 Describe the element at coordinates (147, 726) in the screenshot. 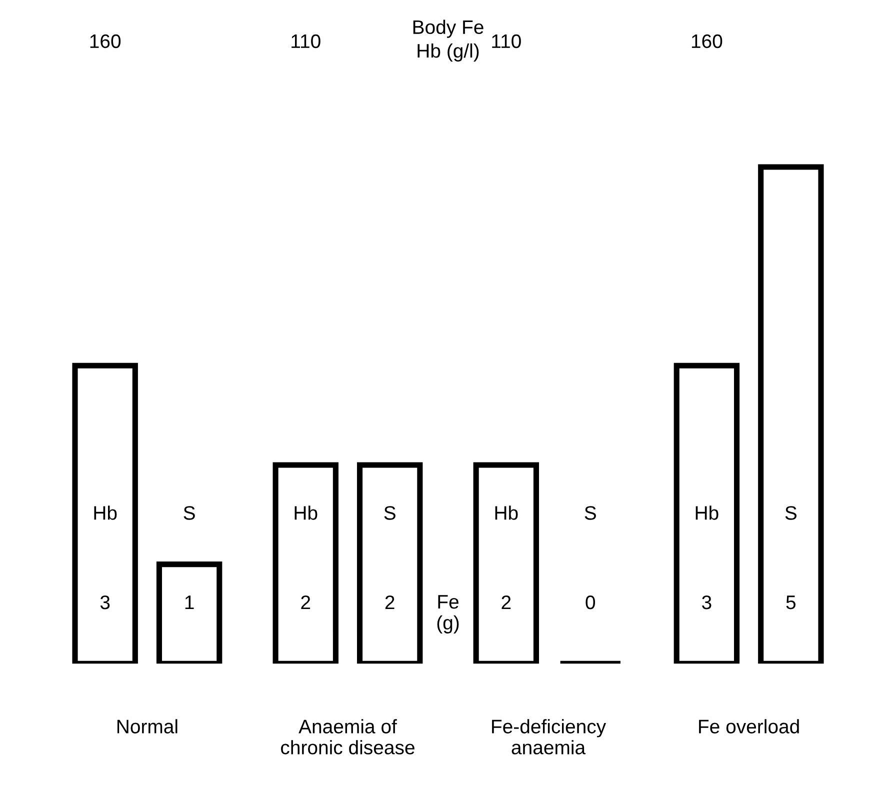

I see `x-tick-label: Normal` at that location.